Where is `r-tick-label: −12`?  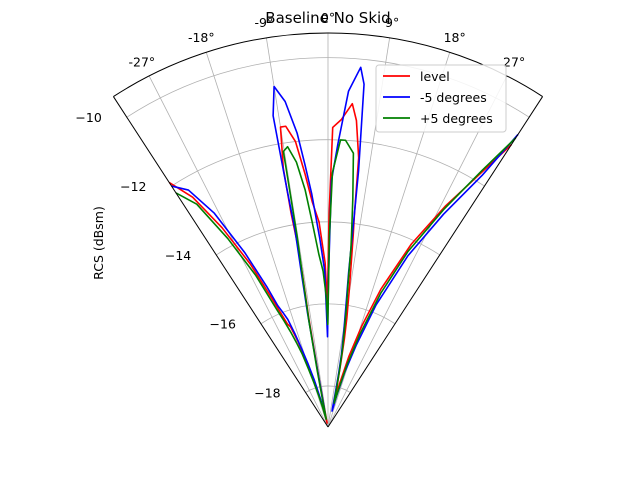
r-tick-label: −12 is located at coordinates (133, 186).